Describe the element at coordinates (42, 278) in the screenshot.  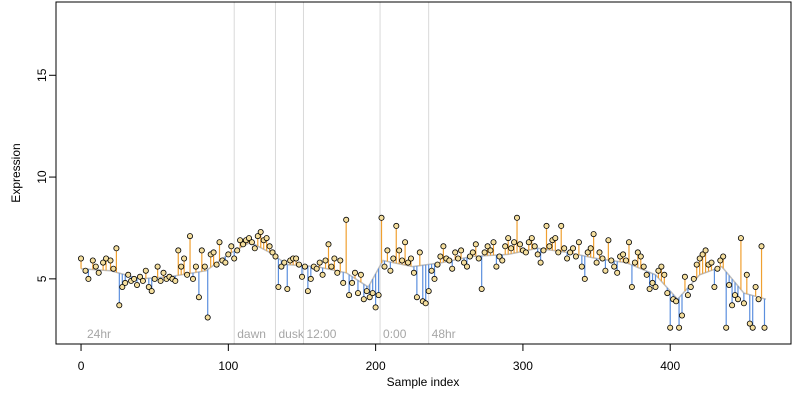
I see `y-tick-label: 5` at that location.